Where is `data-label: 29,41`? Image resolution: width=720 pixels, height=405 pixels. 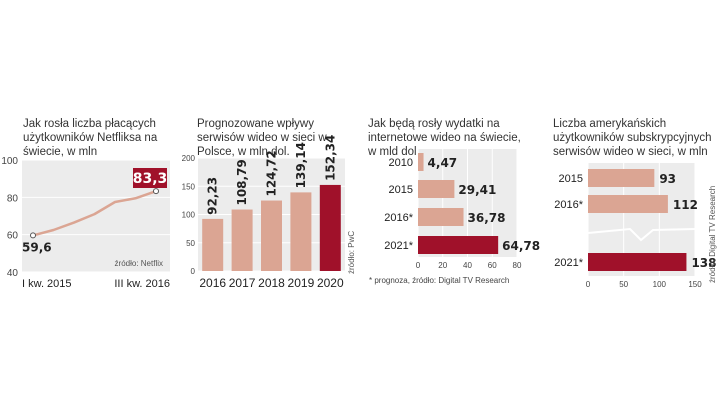 data-label: 29,41 is located at coordinates (477, 190).